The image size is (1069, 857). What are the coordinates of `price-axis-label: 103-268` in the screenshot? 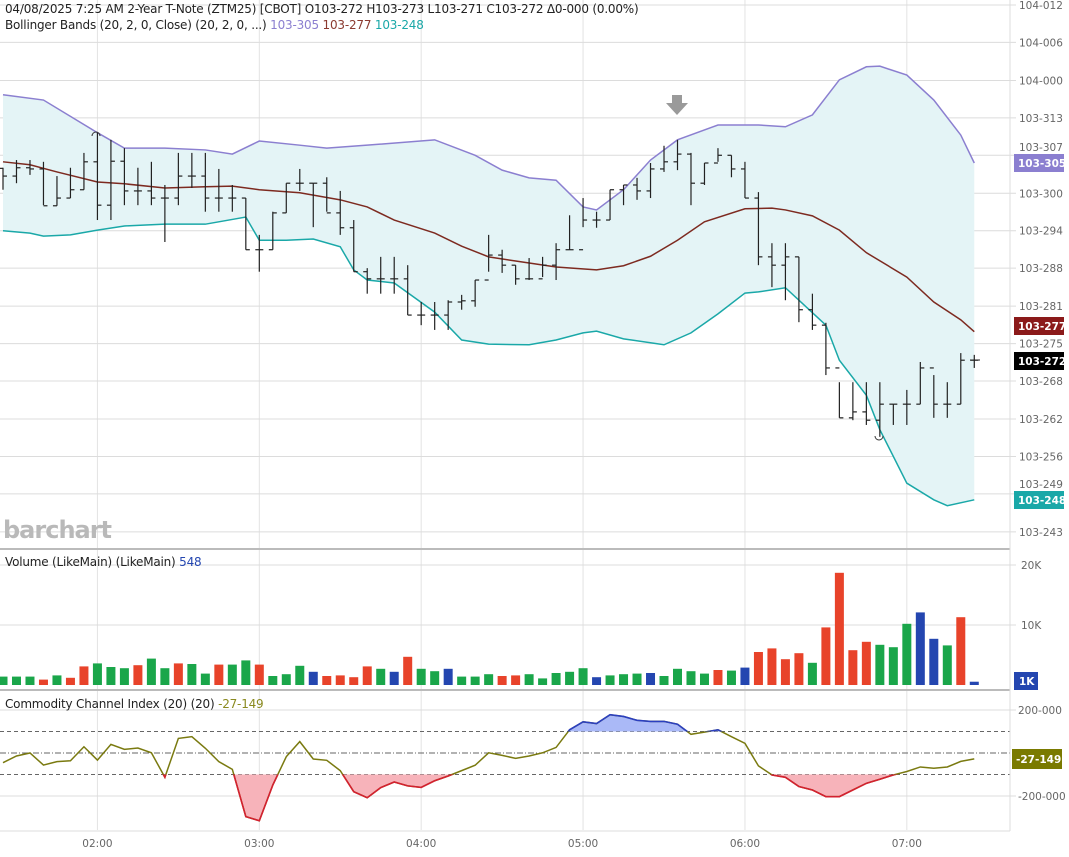 It's located at (1041, 382).